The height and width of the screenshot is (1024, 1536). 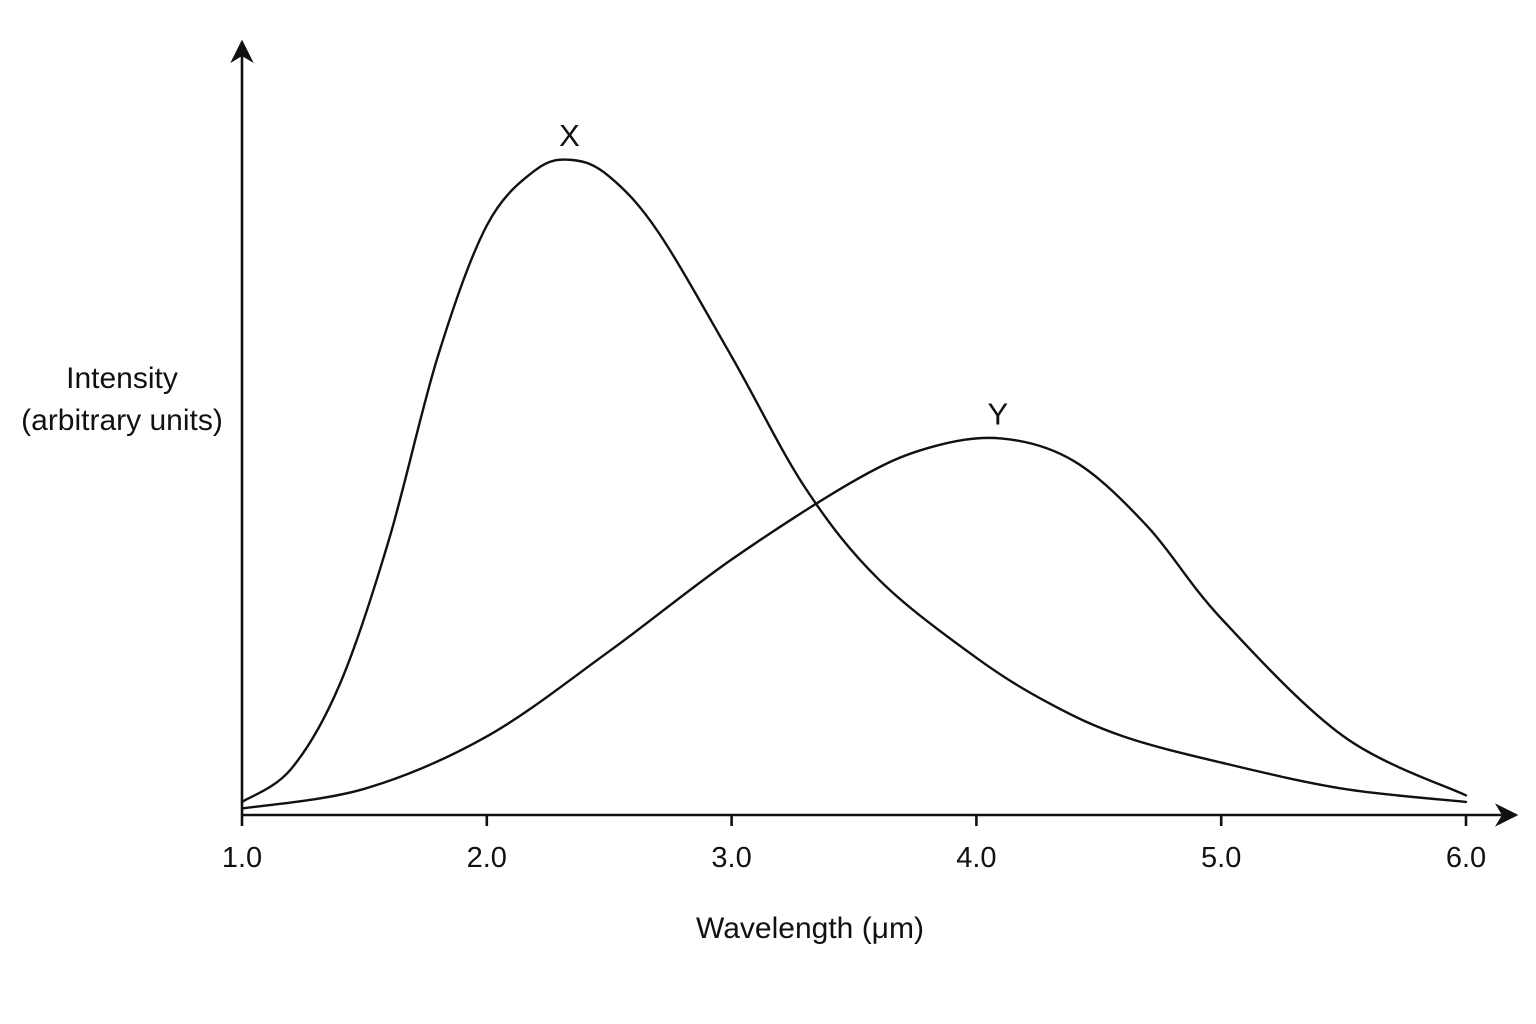 I want to click on x-tick-label: 1.0, so click(x=242, y=858).